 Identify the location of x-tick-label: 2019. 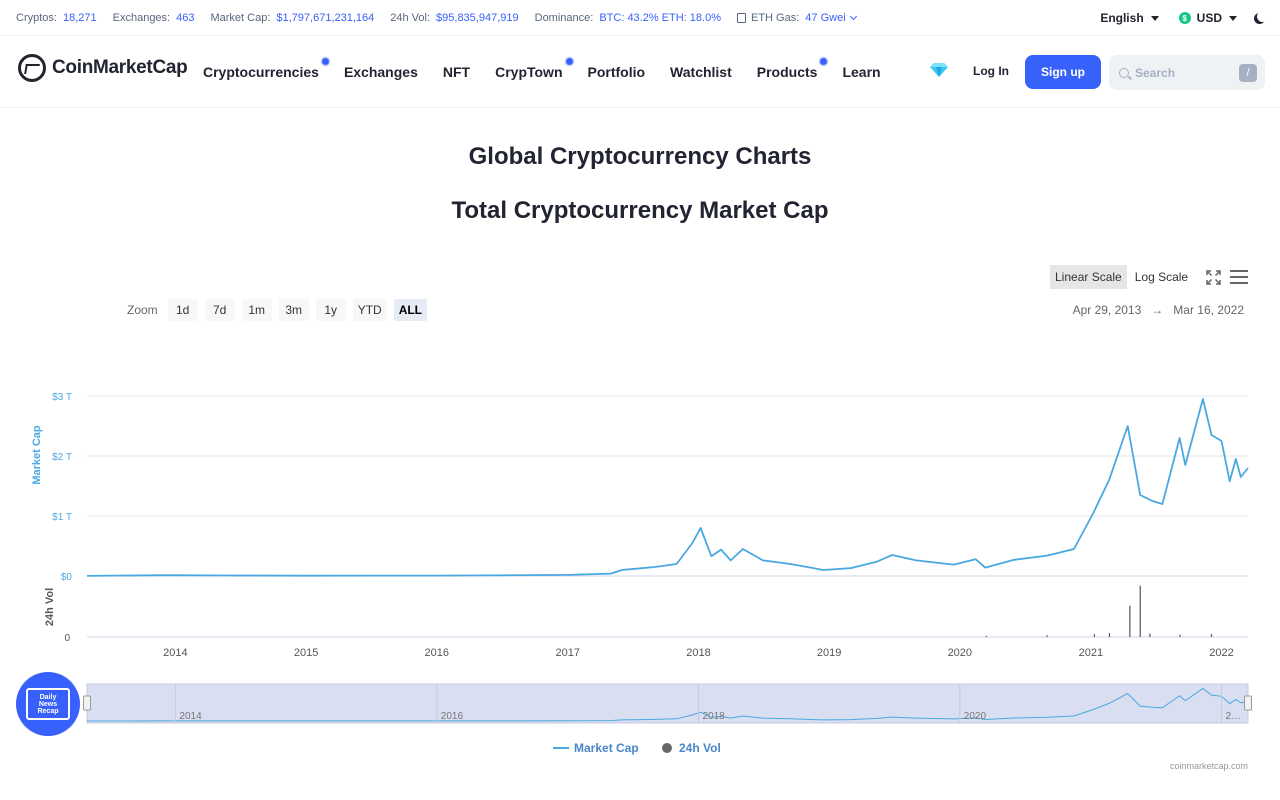
(829, 653).